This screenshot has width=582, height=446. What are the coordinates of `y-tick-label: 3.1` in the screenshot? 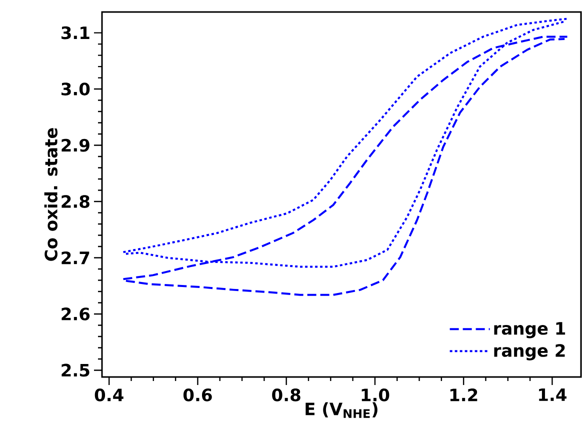 It's located at (76, 33).